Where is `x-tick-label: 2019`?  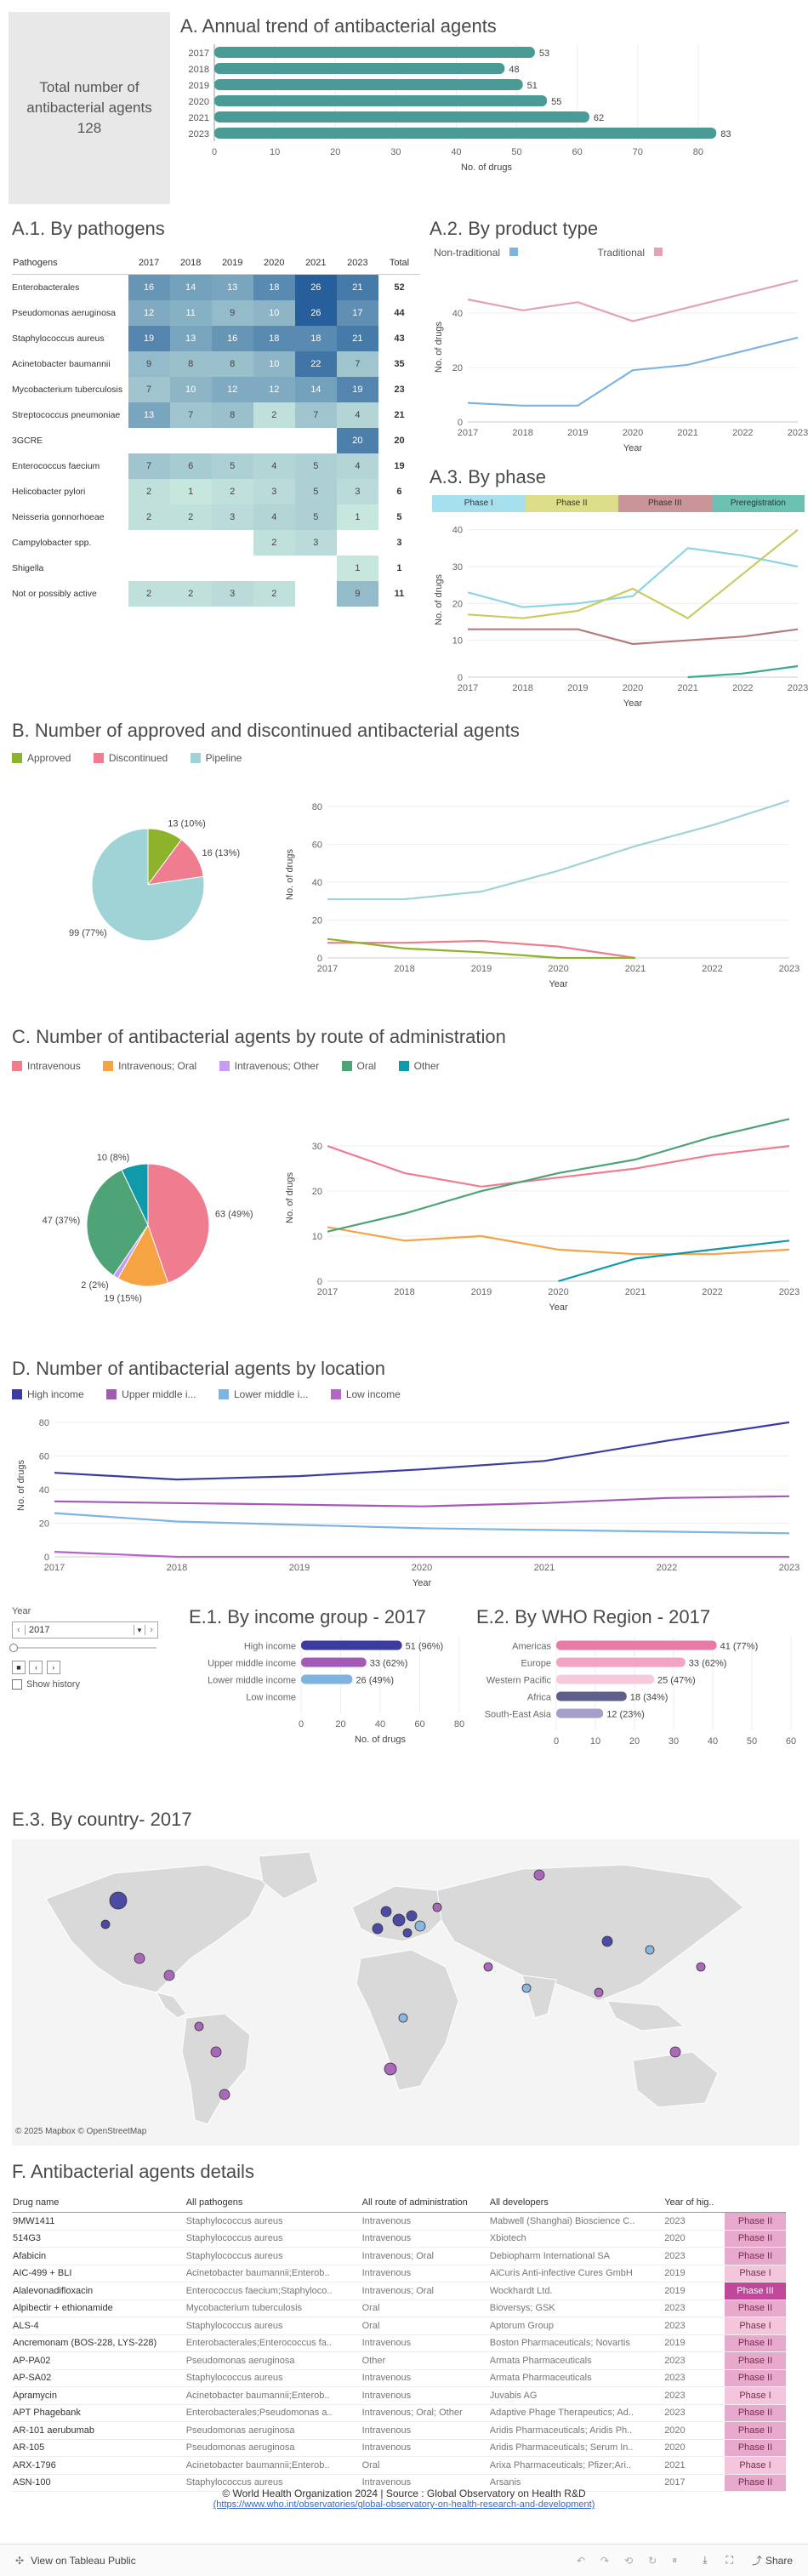
x-tick-label: 2019 is located at coordinates (481, 969).